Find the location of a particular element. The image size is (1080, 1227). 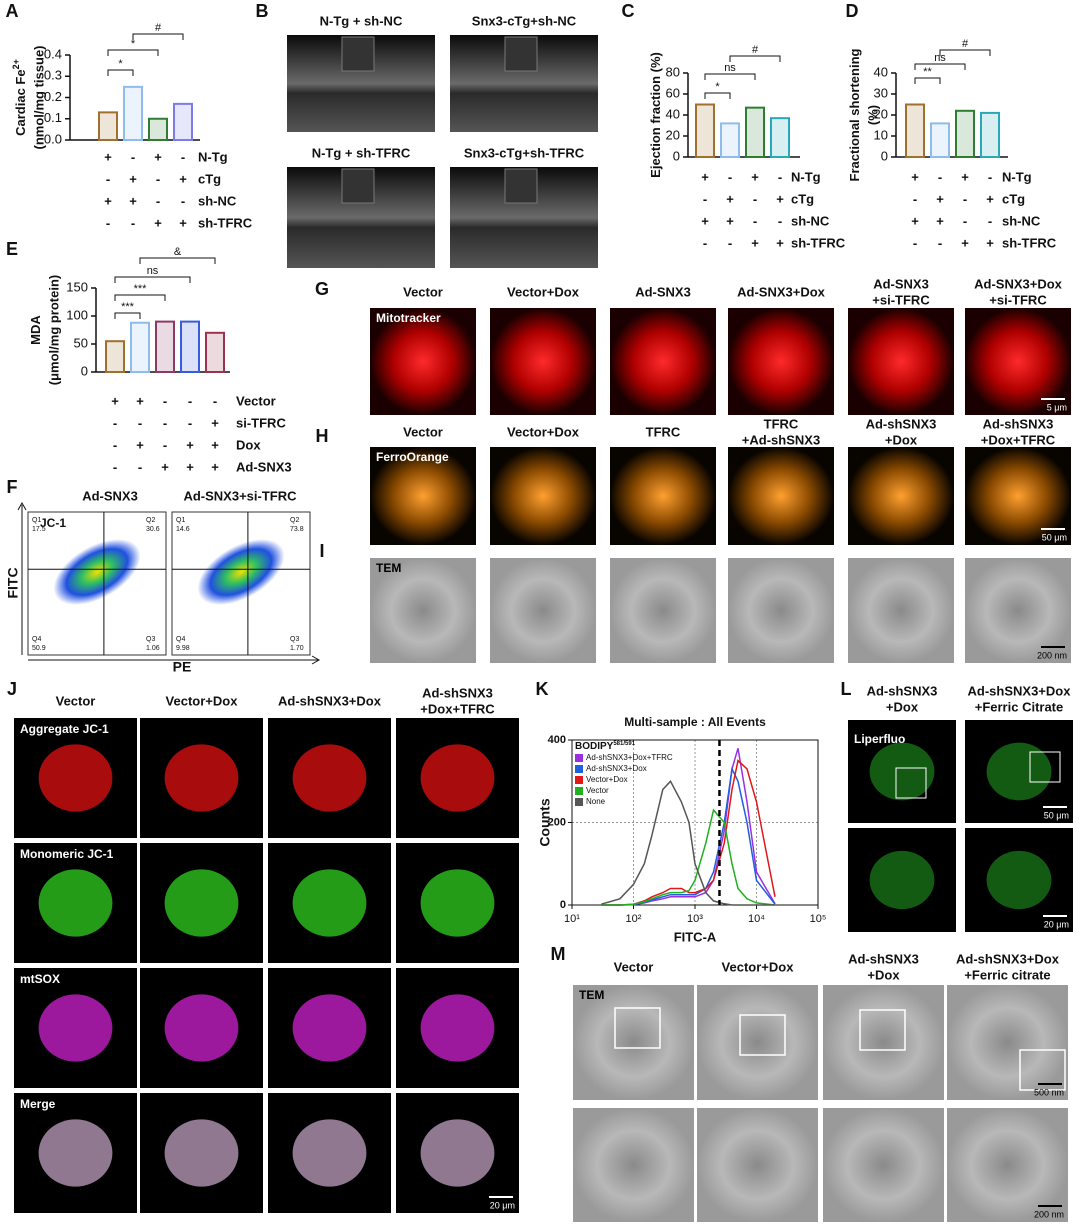

legend-swatch is located at coordinates (579, 758).